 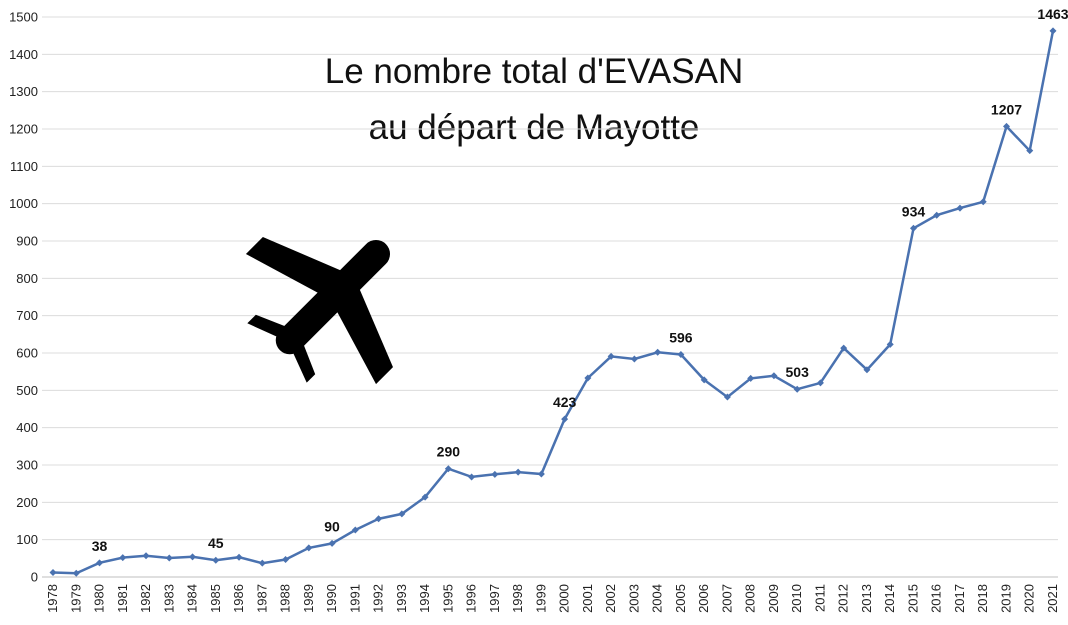 What do you see at coordinates (215, 598) in the screenshot?
I see `x-tick-label: 1985` at bounding box center [215, 598].